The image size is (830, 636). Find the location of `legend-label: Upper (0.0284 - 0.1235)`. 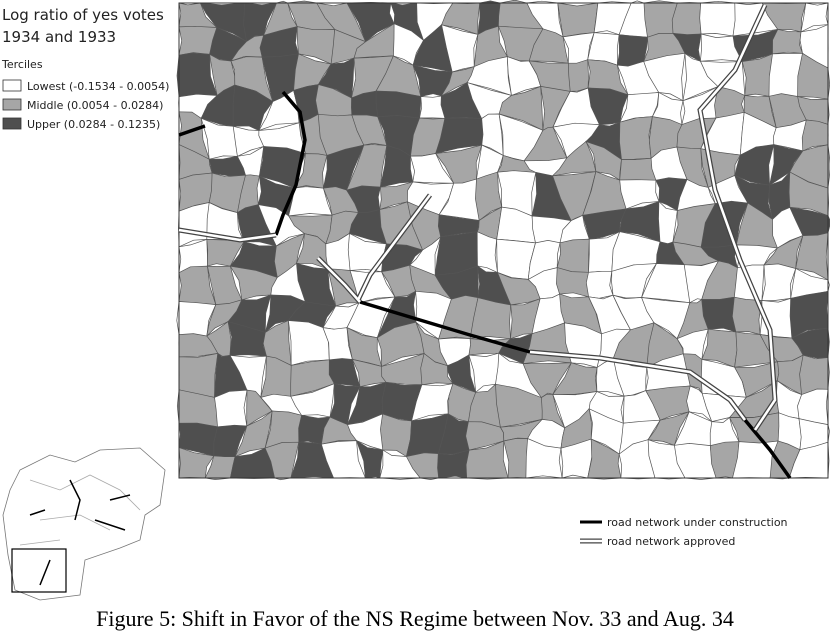

legend-label: Upper (0.0284 - 0.1235) is located at coordinates (93, 124).